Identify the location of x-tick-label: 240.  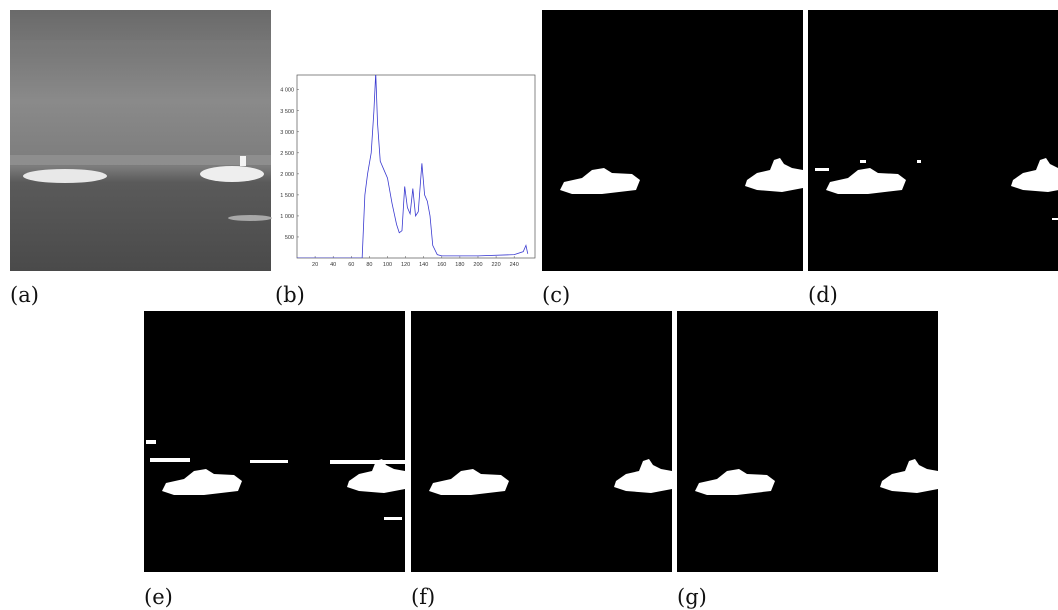
(514, 265).